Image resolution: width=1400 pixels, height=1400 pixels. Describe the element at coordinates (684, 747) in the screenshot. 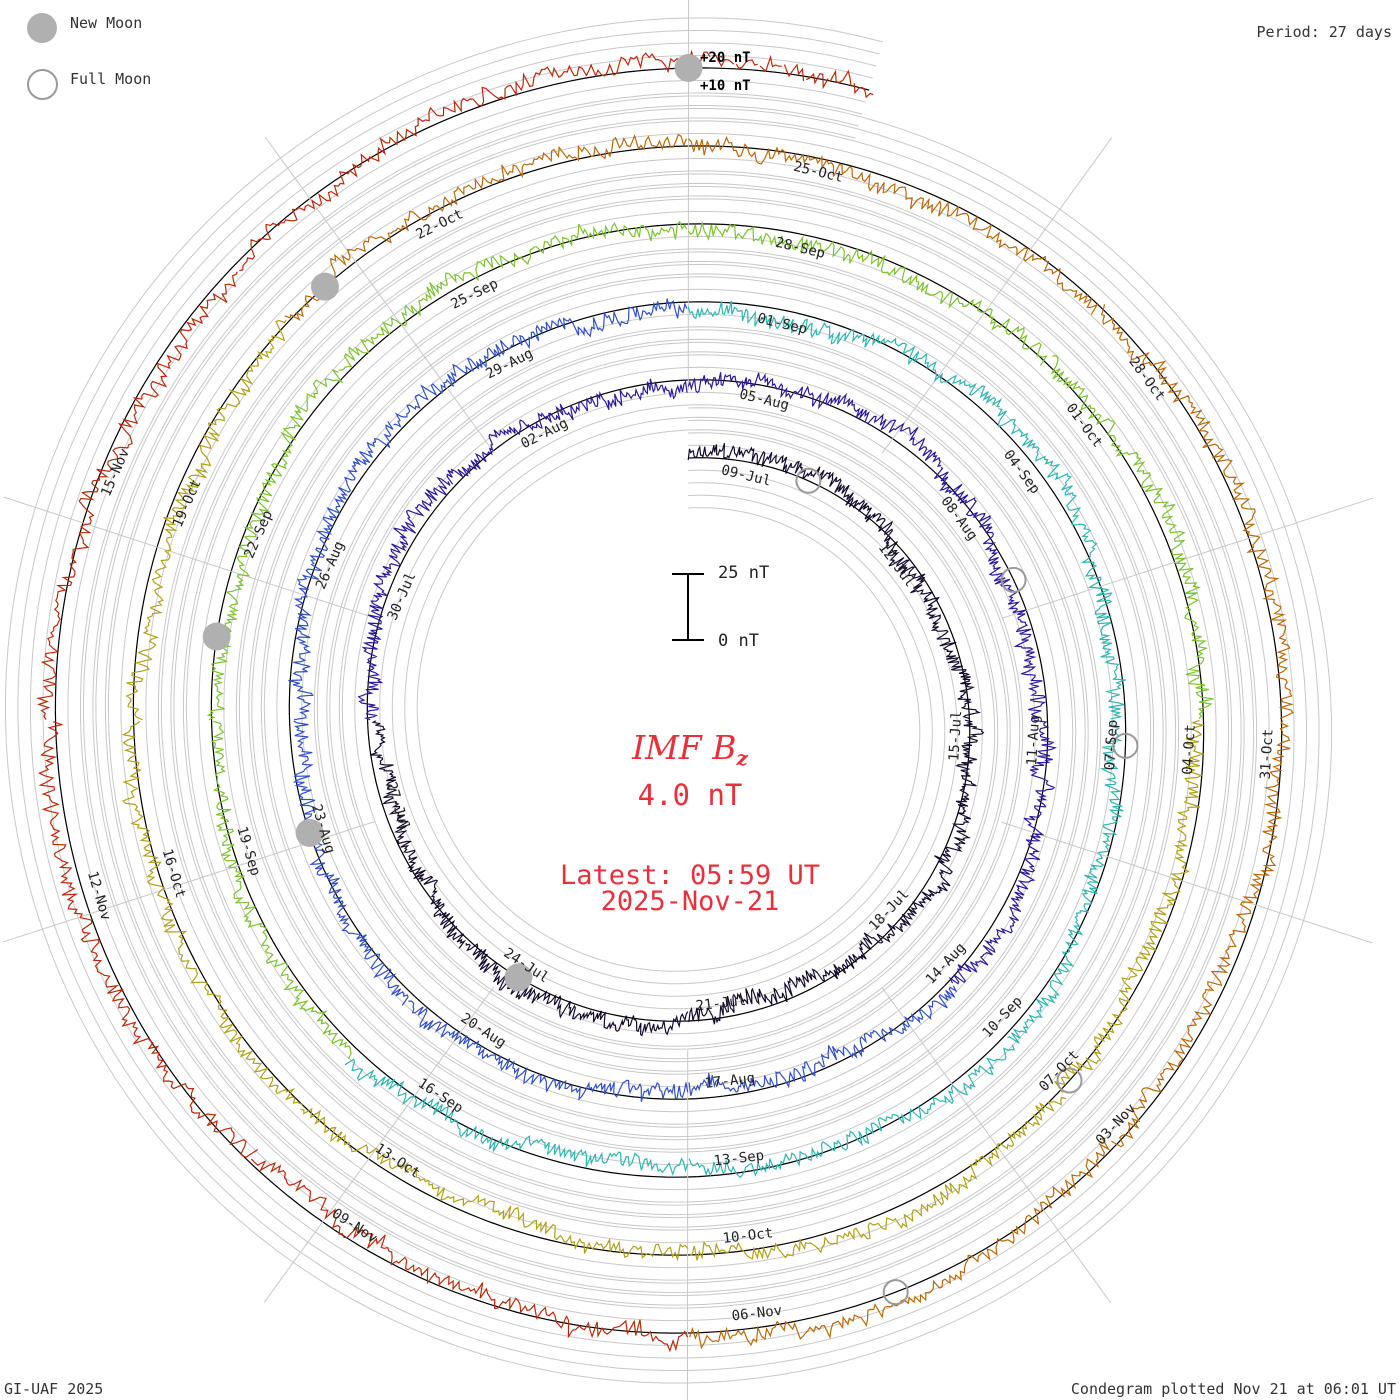

I see `quantity-name: IMF B` at that location.